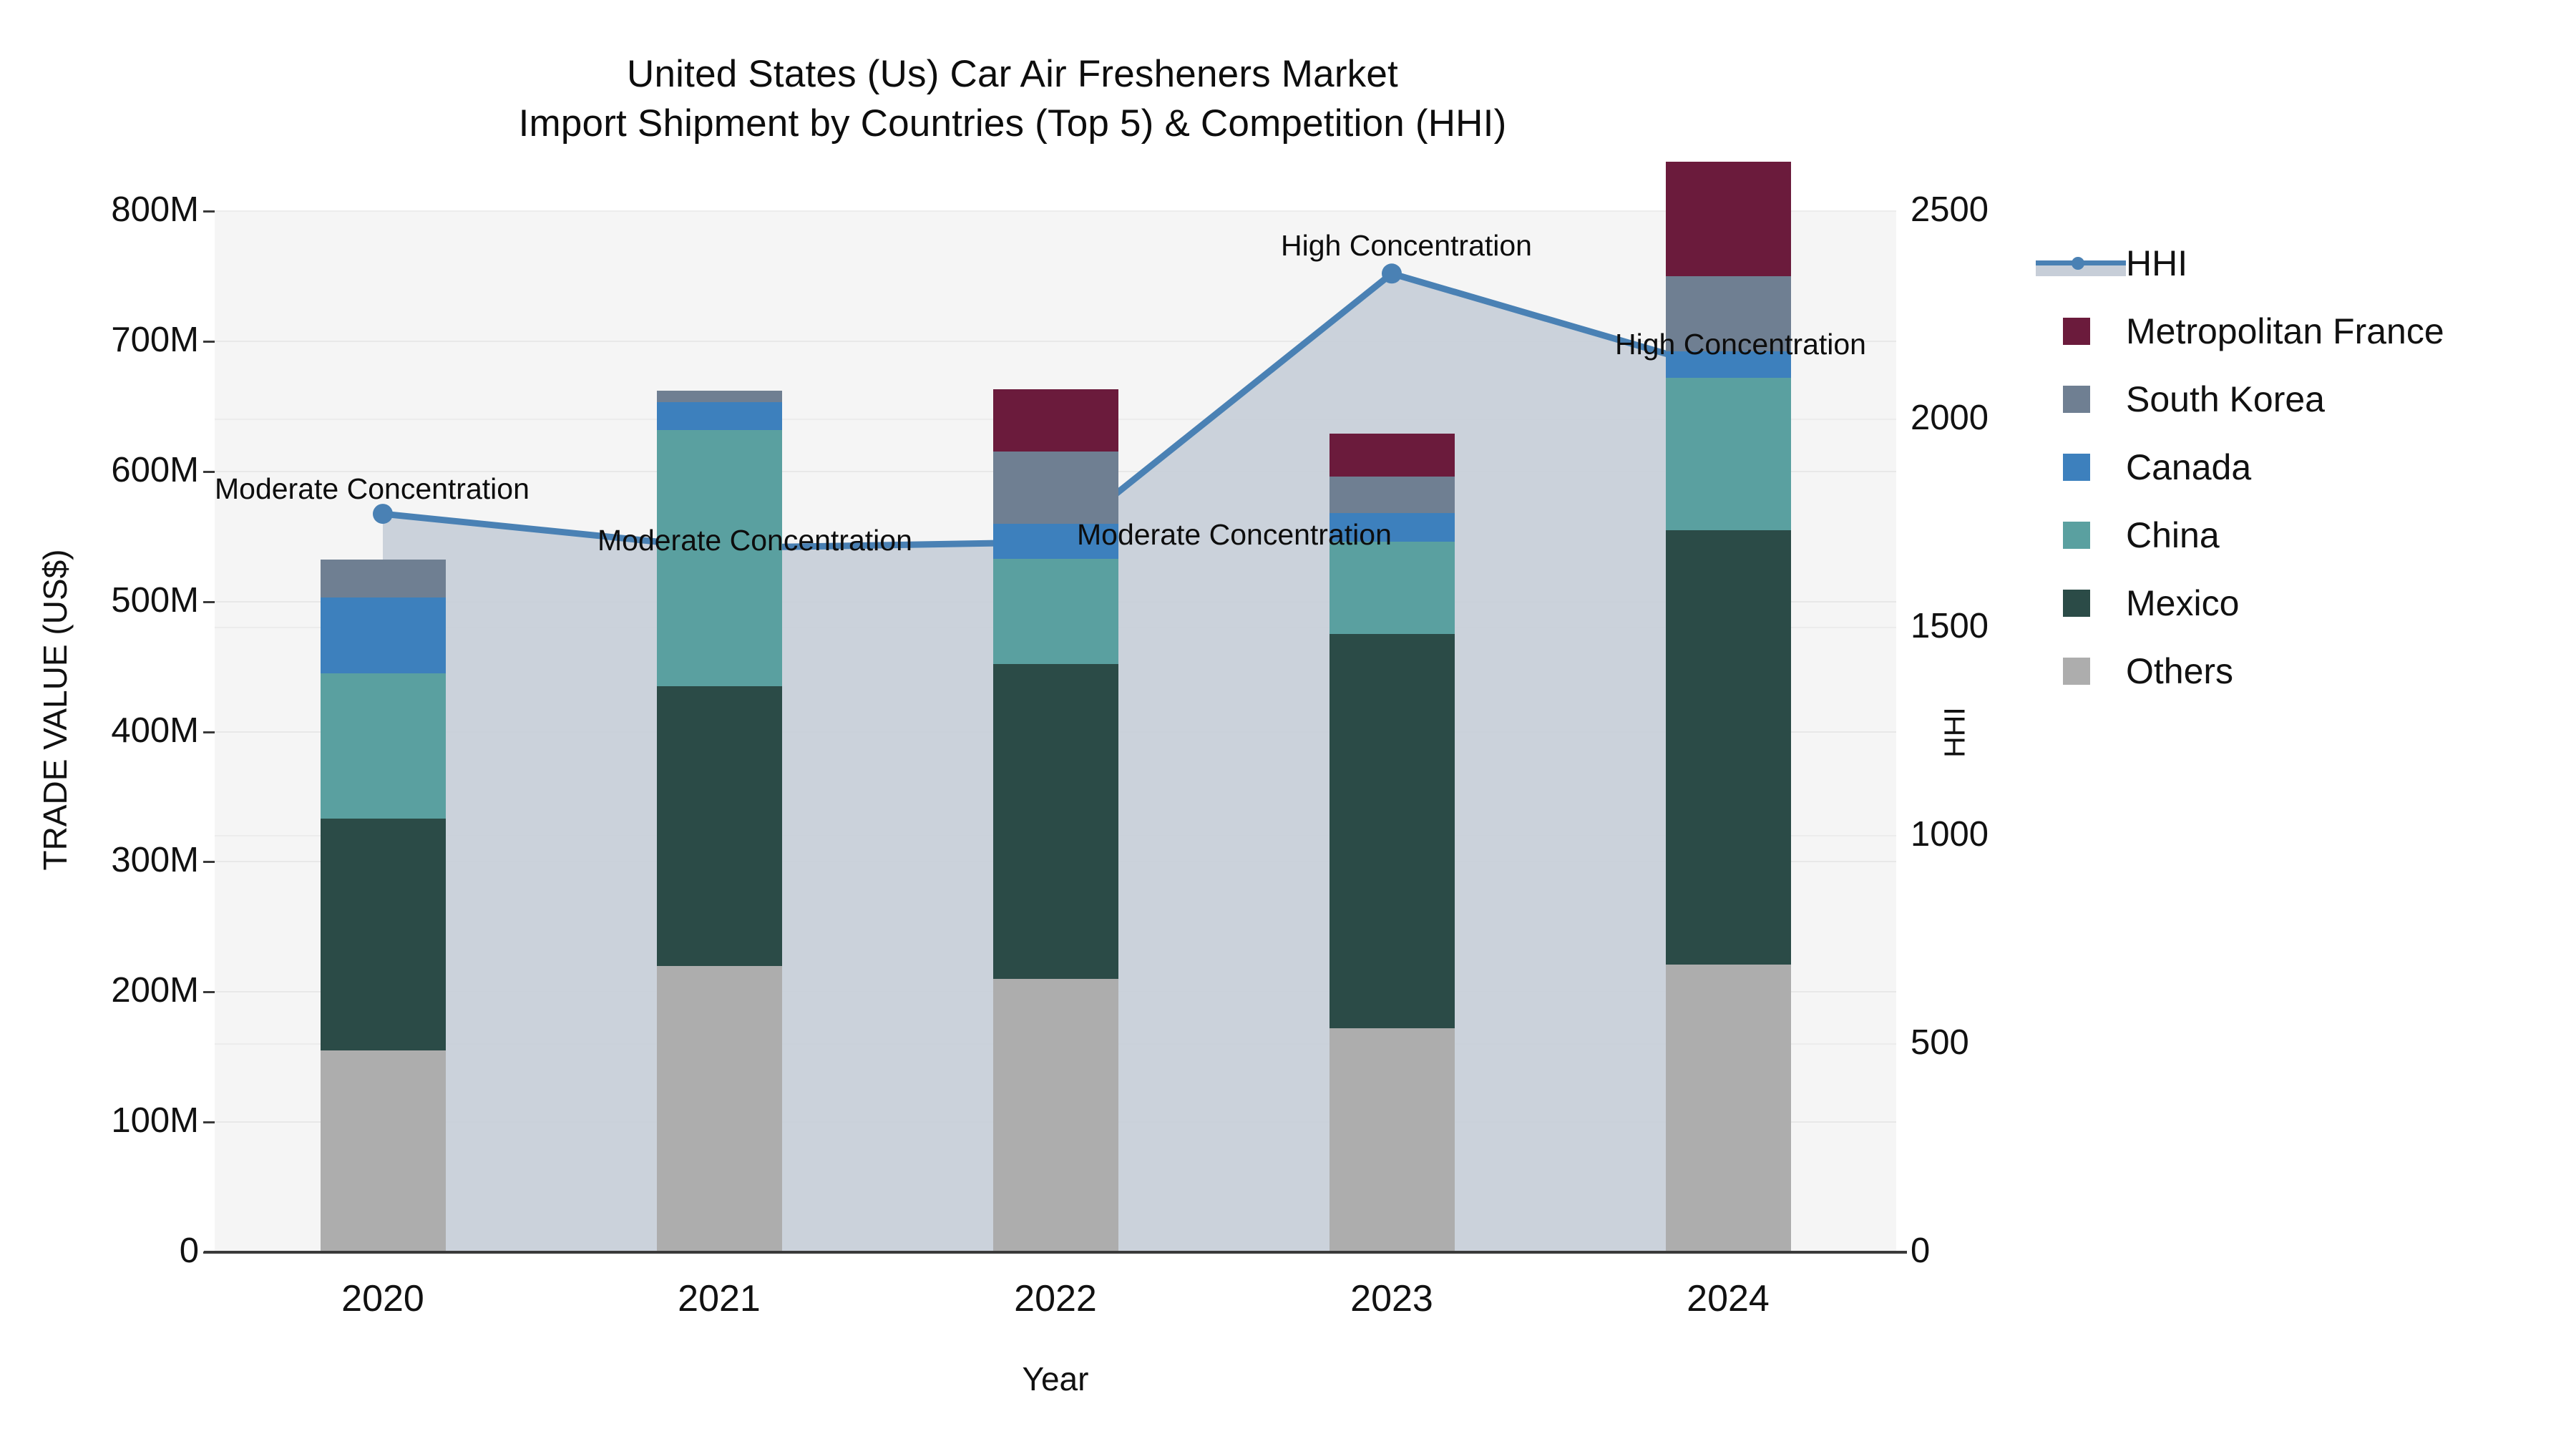 The image size is (2576, 1449). What do you see at coordinates (155, 730) in the screenshot?
I see `y-tick-left-400M: 400M` at bounding box center [155, 730].